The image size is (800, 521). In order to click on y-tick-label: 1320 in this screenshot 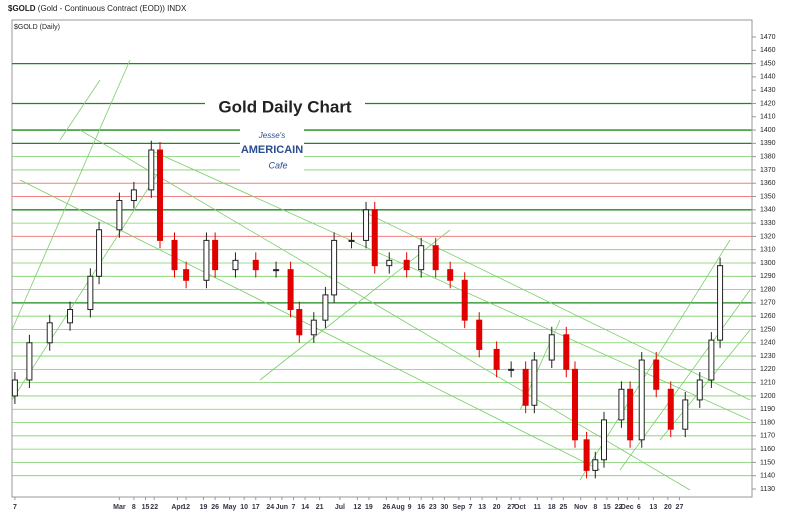, I will do `click(768, 236)`.